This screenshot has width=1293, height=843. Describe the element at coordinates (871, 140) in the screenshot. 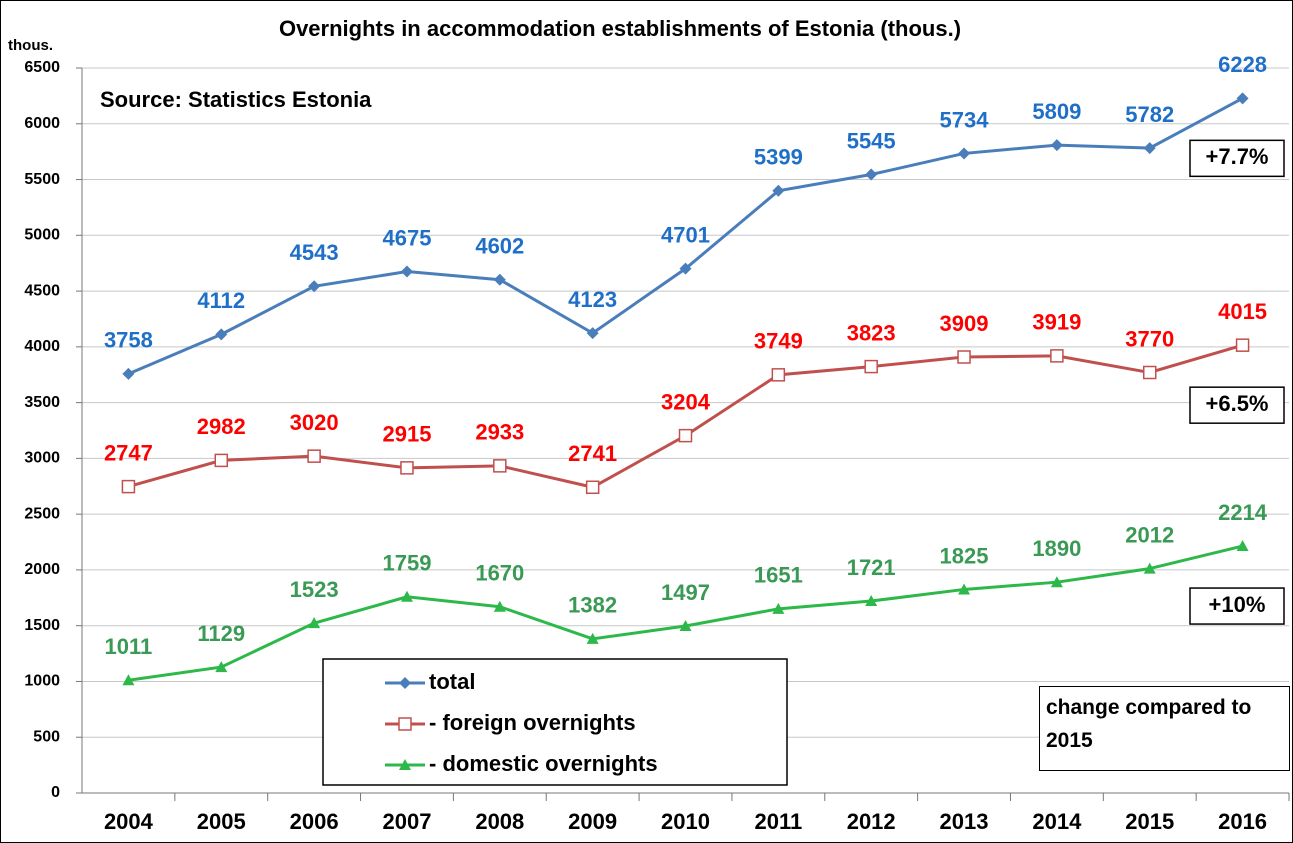

I see `data-label: 5545` at that location.